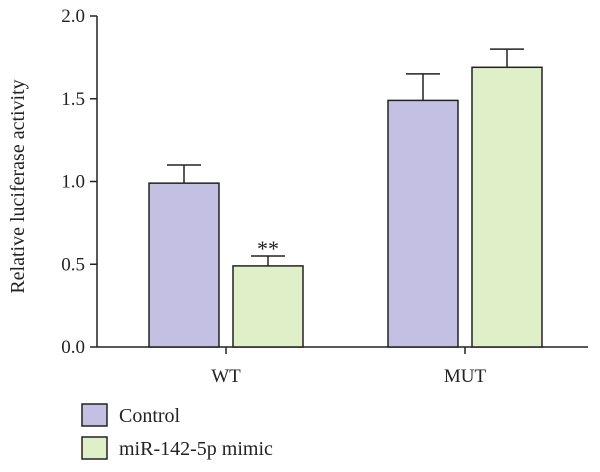  What do you see at coordinates (226, 376) in the screenshot?
I see `x-tick-label: WT` at bounding box center [226, 376].